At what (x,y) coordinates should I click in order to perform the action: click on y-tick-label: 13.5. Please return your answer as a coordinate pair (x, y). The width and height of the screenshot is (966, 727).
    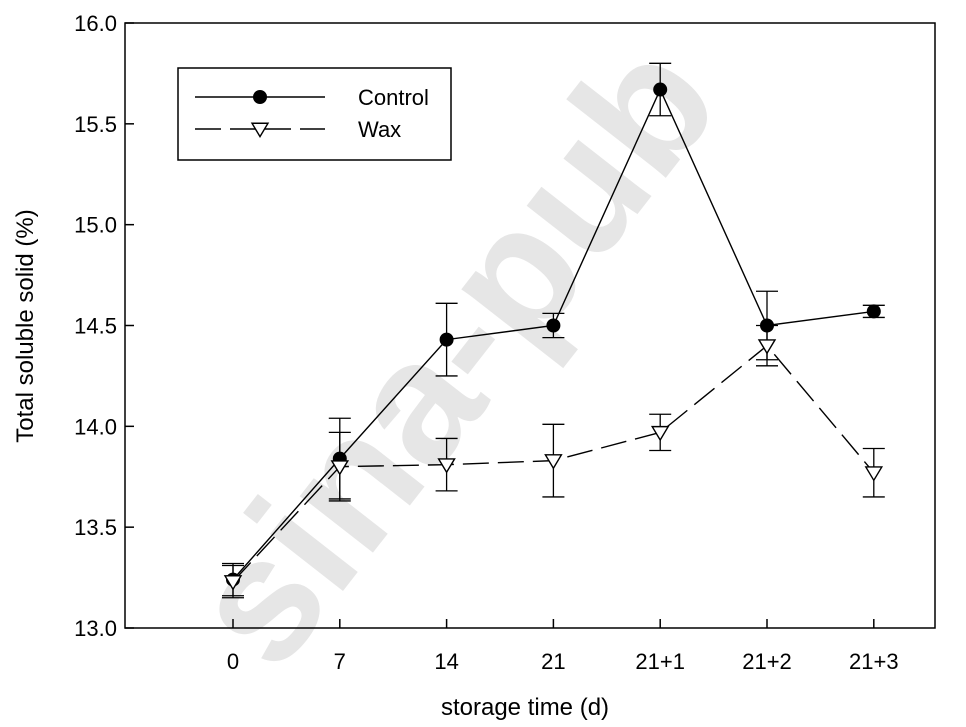
    Looking at the image, I should click on (95, 527).